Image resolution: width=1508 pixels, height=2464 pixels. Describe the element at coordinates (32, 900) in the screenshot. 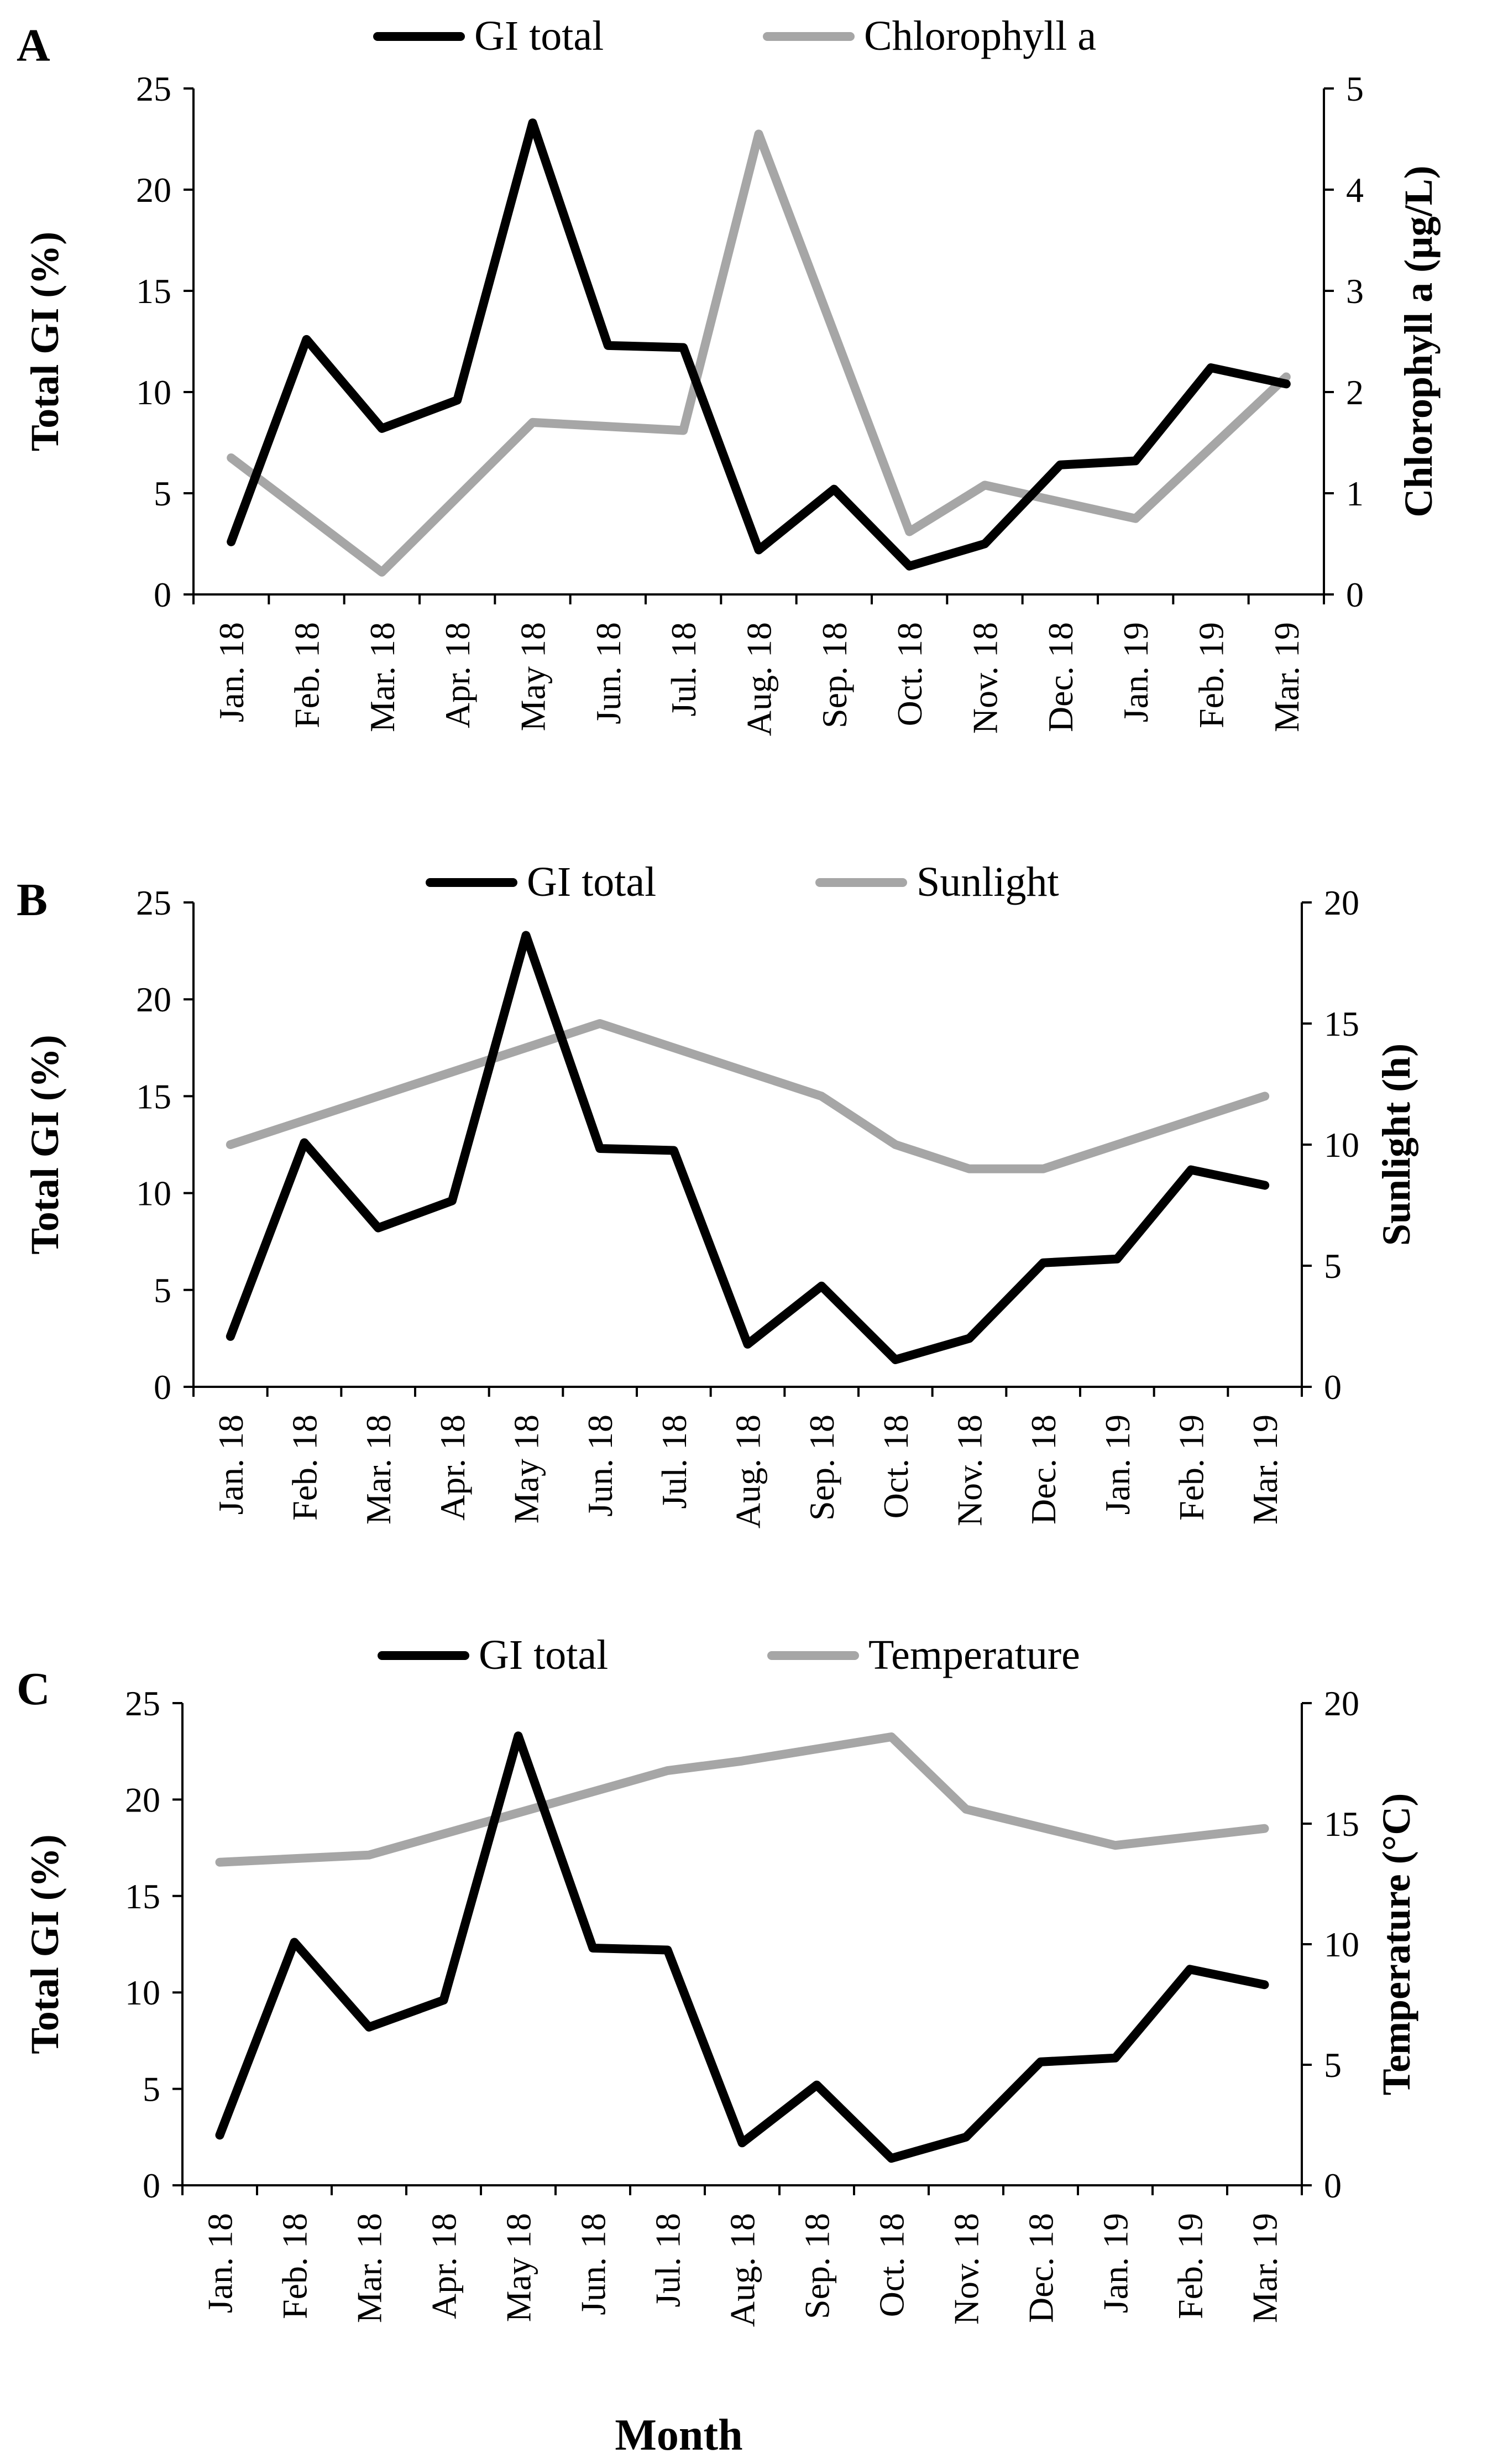

I see `panel-letter: B` at that location.